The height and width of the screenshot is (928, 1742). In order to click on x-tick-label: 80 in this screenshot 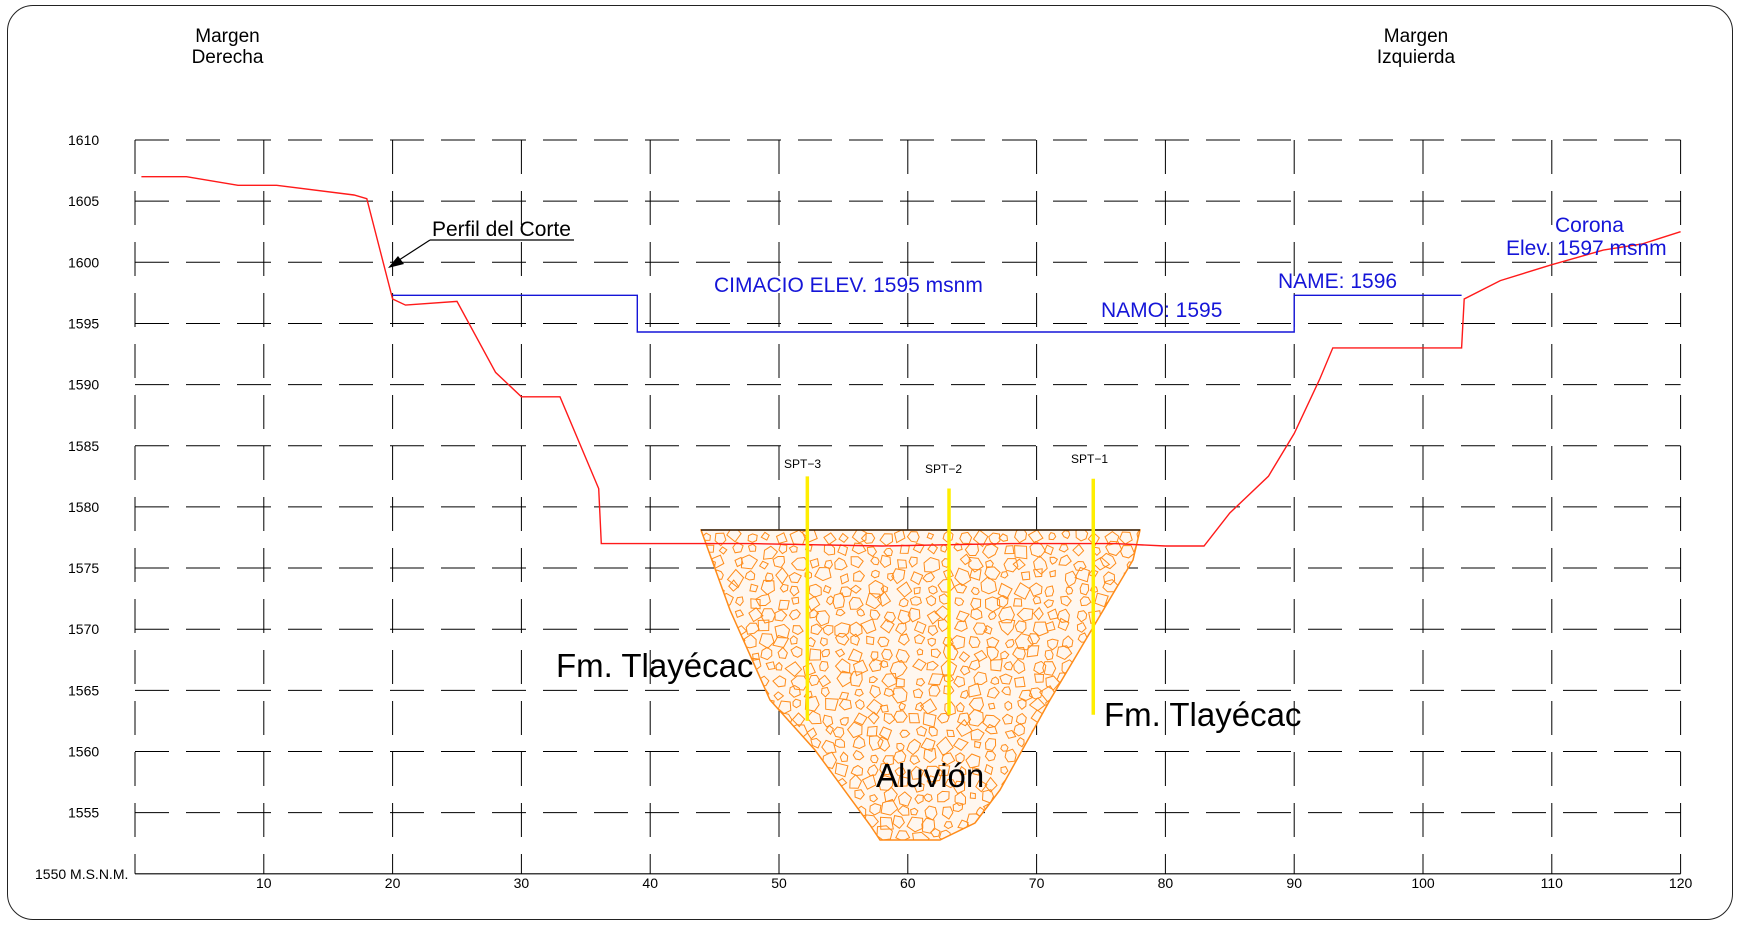, I will do `click(1166, 883)`.